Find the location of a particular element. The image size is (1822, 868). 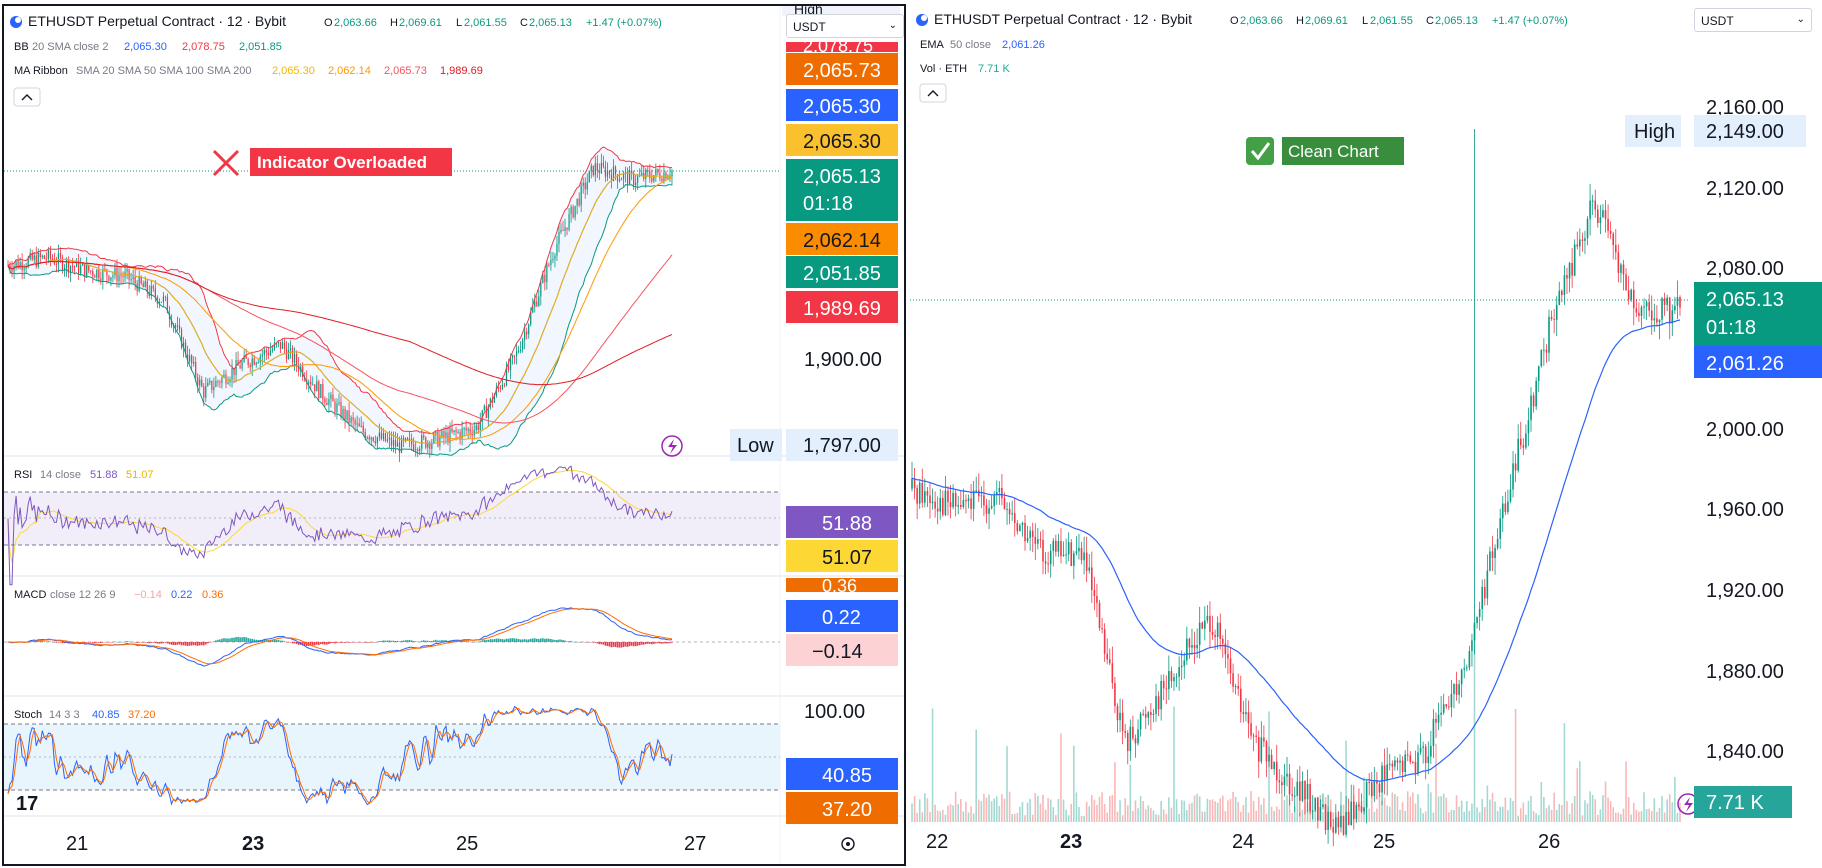

settings-gear-icon is located at coordinates (848, 844).